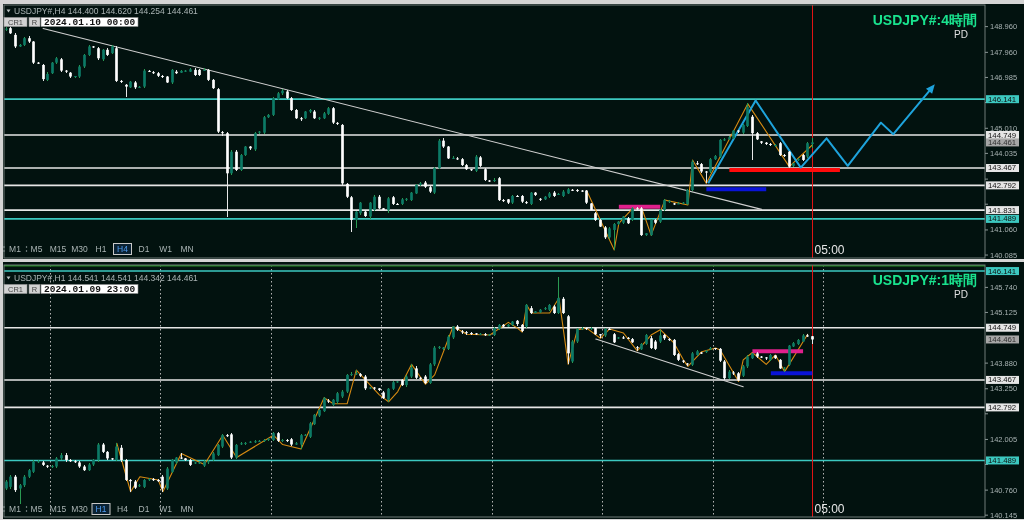  I want to click on date-field: 2024.01.10 00:00, so click(89, 22).